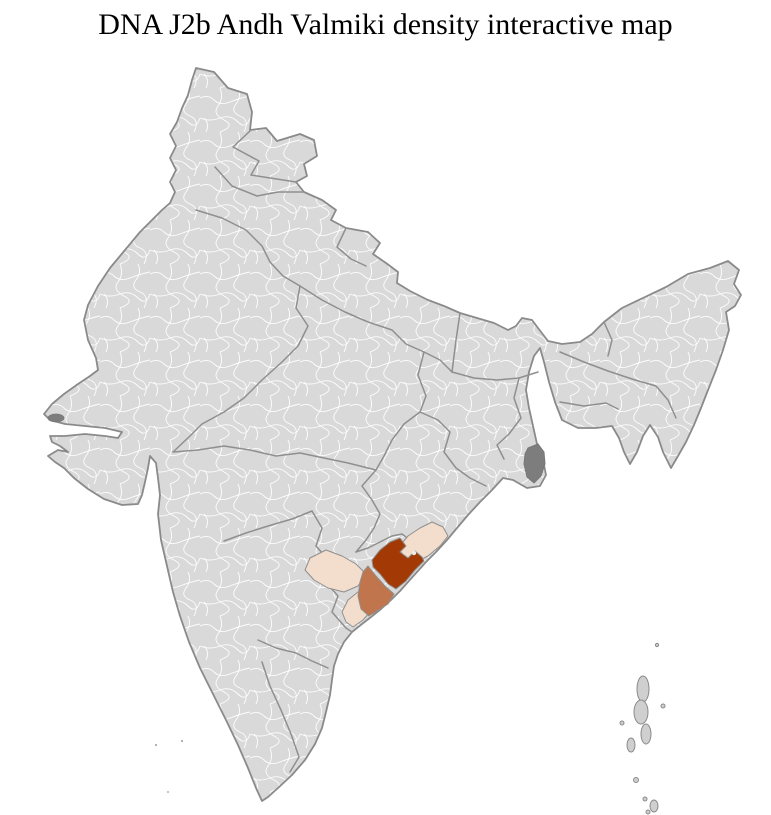  I want to click on west-sea-islets, so click(169, 766).